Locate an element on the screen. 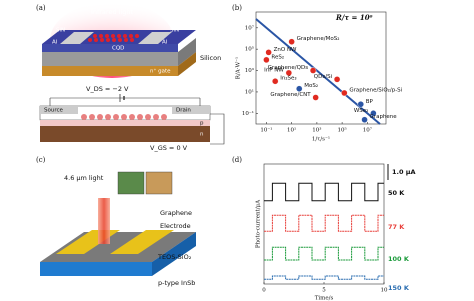 This screenshot has height=301, width=474. insb-front is located at coordinates (96, 269).